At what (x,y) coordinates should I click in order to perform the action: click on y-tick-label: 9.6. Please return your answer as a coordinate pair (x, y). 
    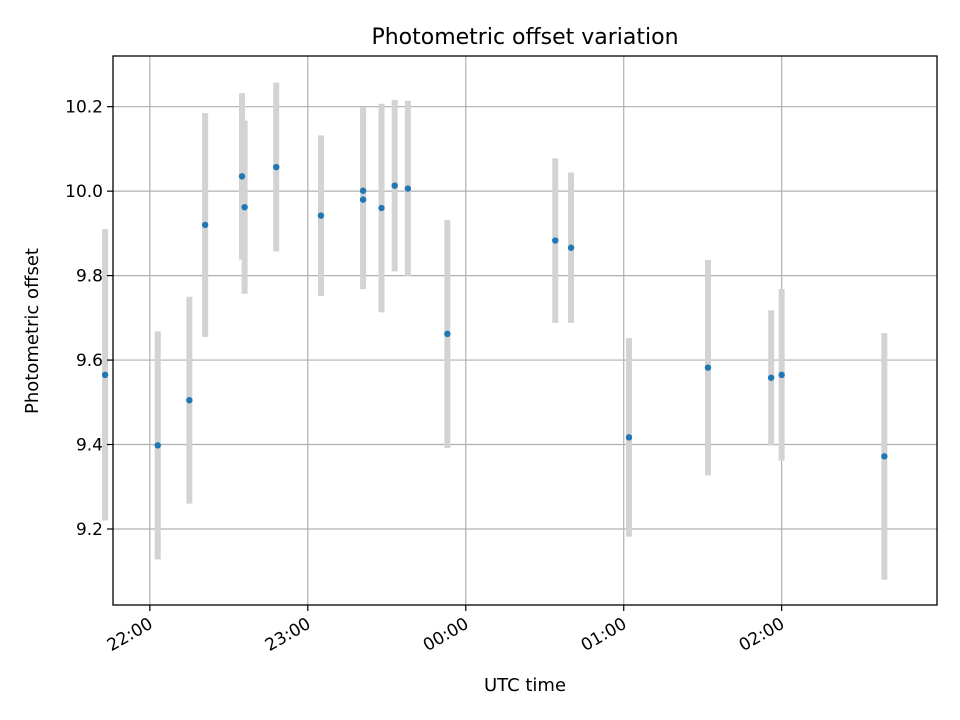
    Looking at the image, I should click on (89, 361).